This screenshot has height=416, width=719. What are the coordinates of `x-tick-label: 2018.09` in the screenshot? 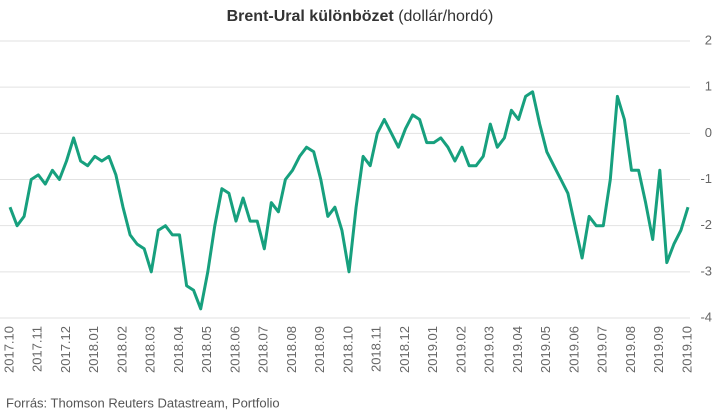 It's located at (319, 349).